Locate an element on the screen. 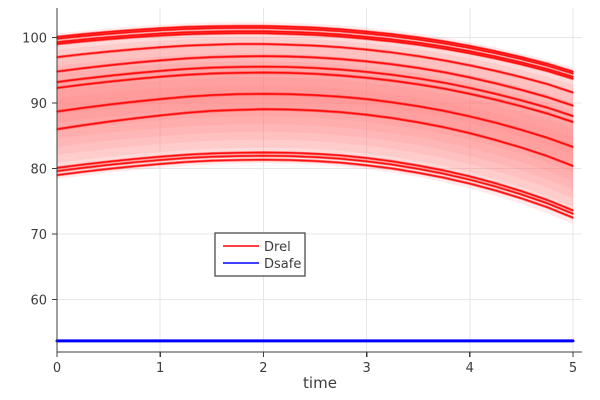 The height and width of the screenshot is (400, 600). x-tick-label: 3 is located at coordinates (366, 368).